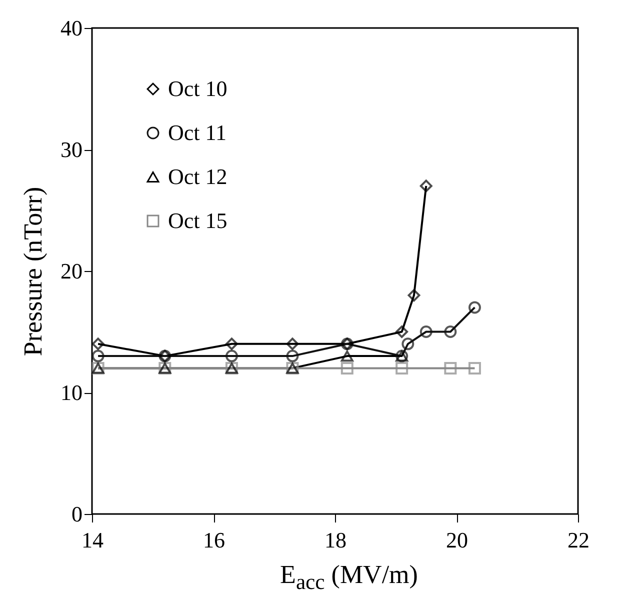 This screenshot has height=611, width=627. What do you see at coordinates (71, 28) in the screenshot?
I see `y-tick-label: 40` at bounding box center [71, 28].